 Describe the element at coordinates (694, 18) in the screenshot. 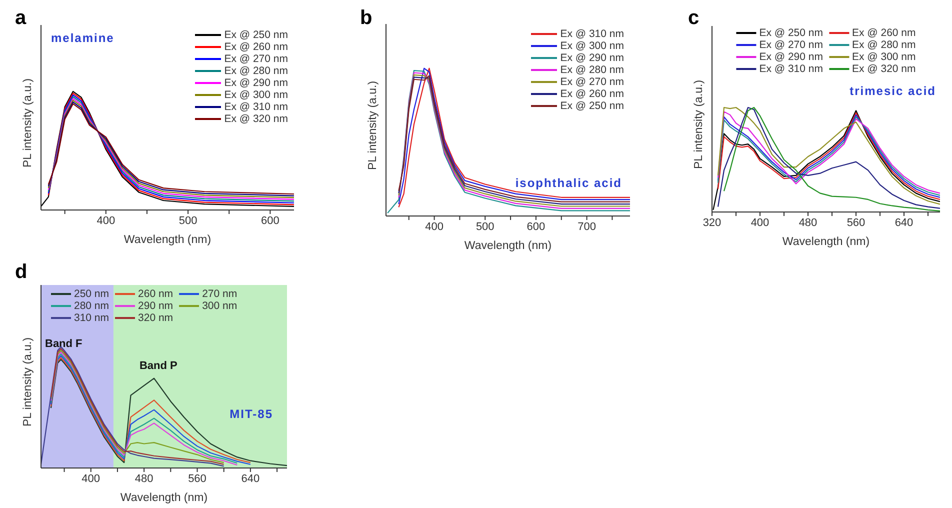

I see `chart-title: c` at that location.